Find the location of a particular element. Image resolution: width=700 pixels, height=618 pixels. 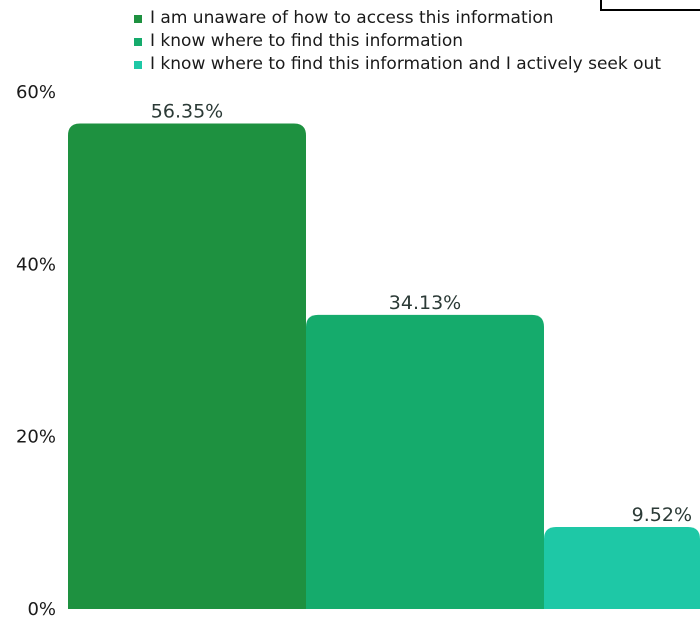

bar-value-label: 56.35% is located at coordinates (187, 111).